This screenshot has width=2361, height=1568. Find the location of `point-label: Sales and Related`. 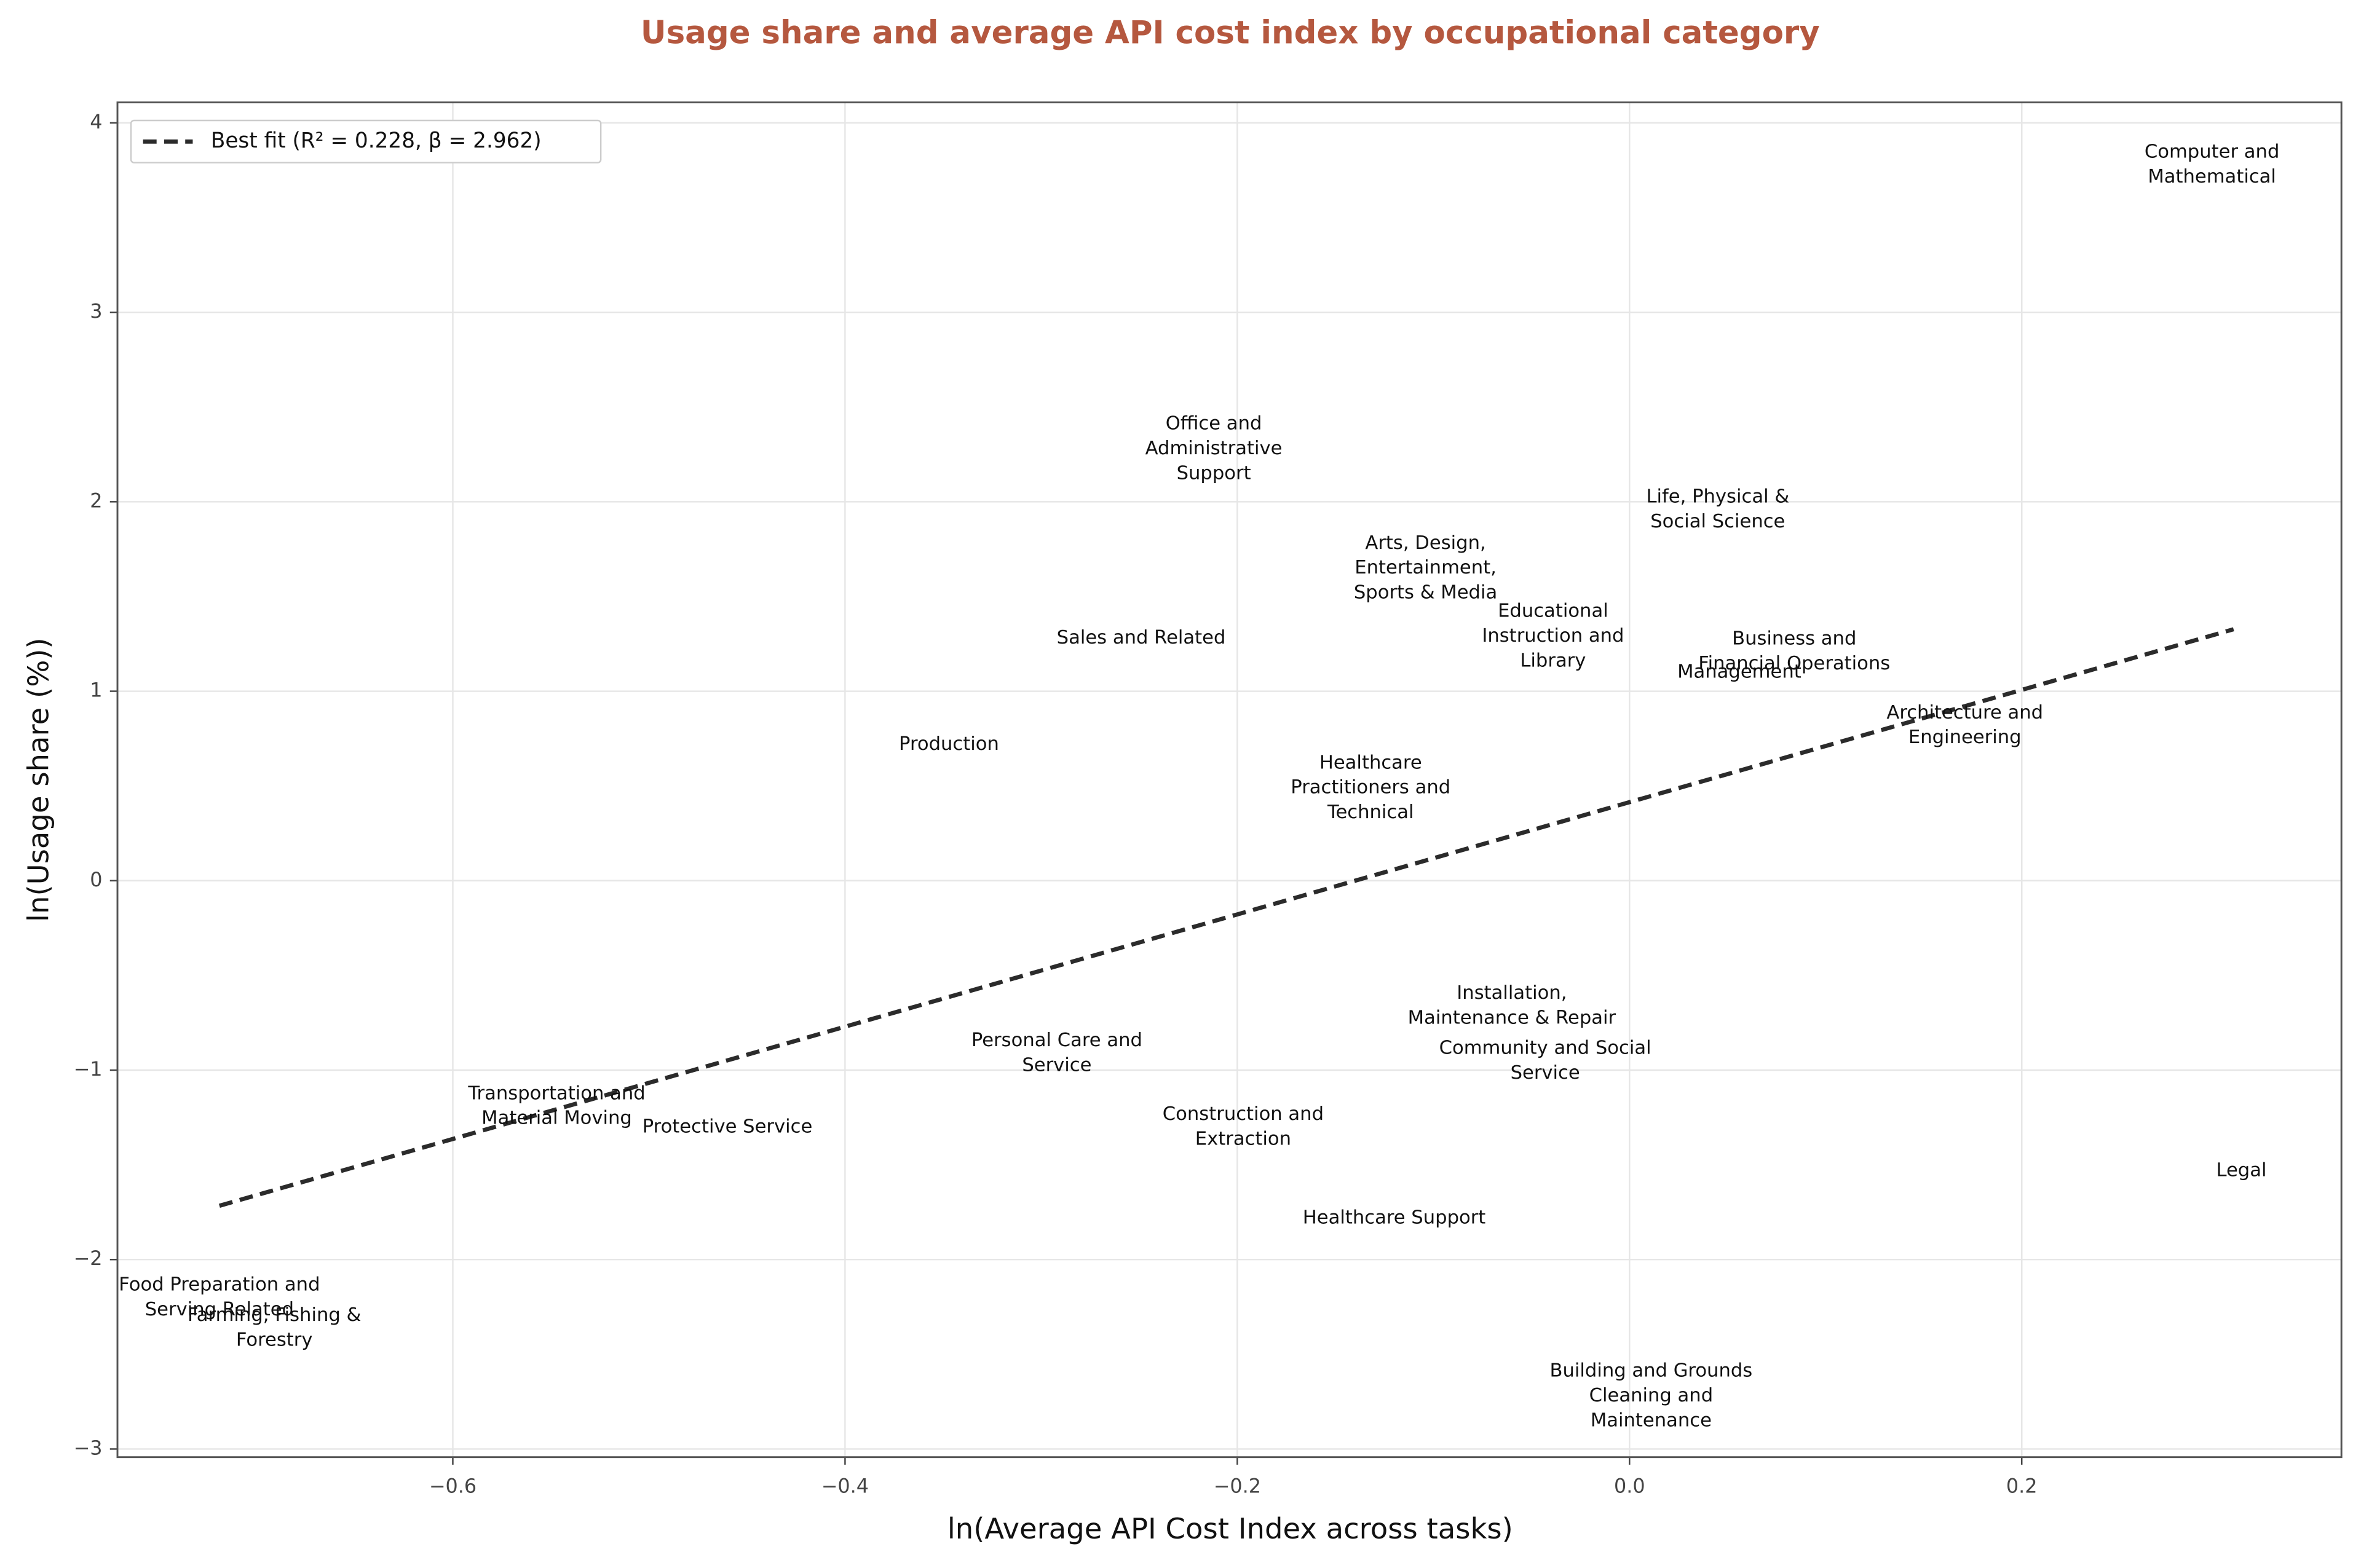

point-label: Sales and Related is located at coordinates (1141, 637).